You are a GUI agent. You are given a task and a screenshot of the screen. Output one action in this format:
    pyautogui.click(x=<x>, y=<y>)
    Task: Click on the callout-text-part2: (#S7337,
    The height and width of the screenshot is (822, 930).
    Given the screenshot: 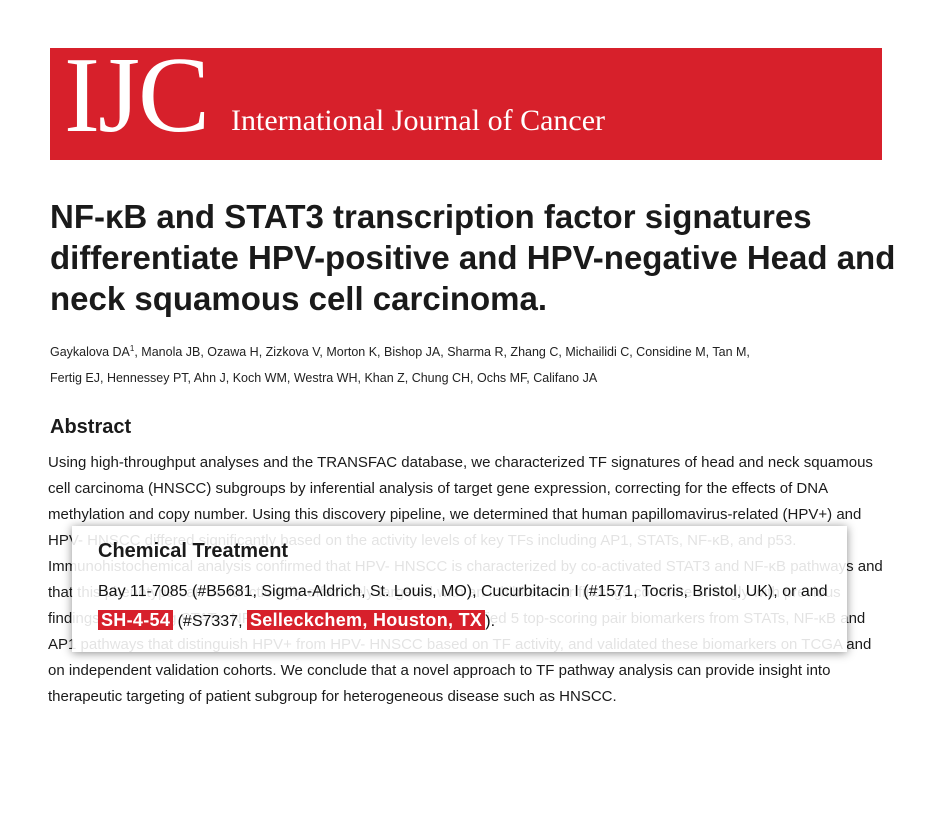 What is the action you would take?
    pyautogui.click(x=210, y=621)
    